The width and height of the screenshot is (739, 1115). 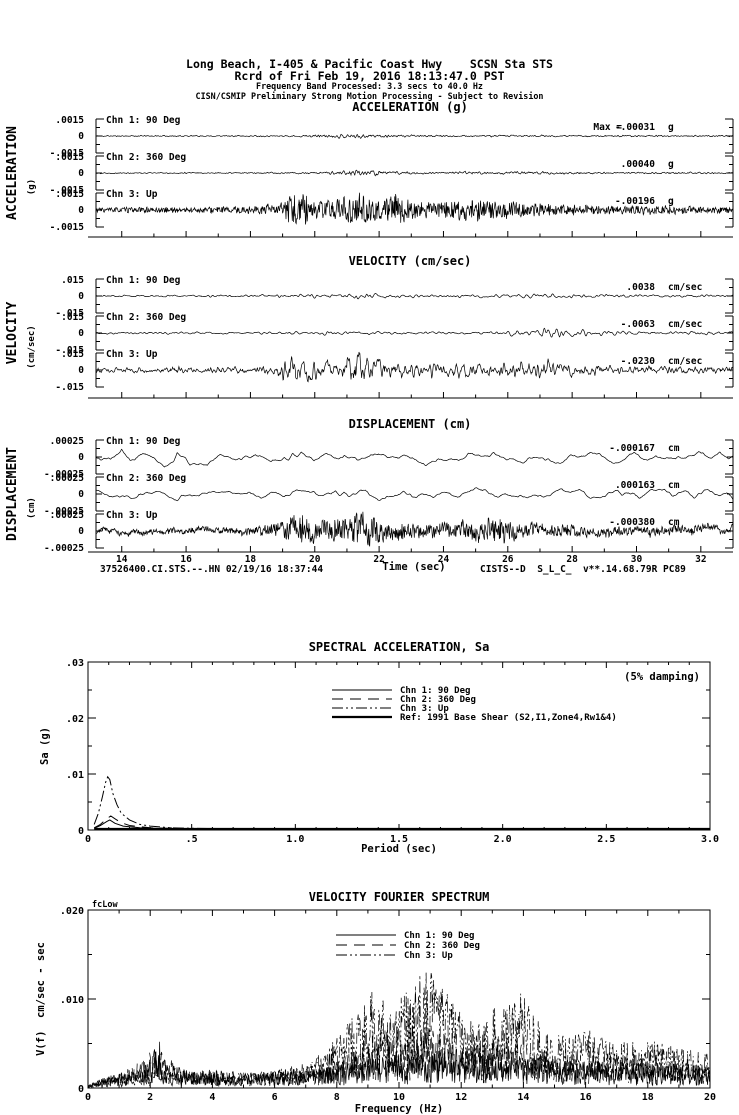 What do you see at coordinates (150, 1097) in the screenshot?
I see `x-tick-label: 2` at bounding box center [150, 1097].